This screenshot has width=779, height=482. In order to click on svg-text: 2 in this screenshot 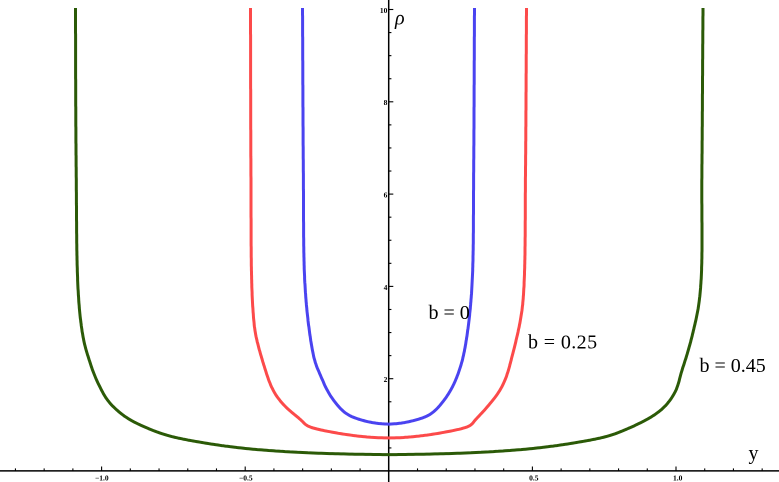, I will do `click(386, 379)`.